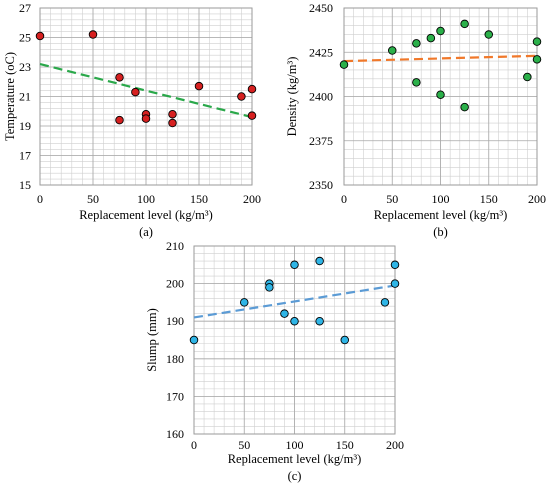 This screenshot has width=550, height=486. What do you see at coordinates (321, 97) in the screenshot?
I see `y-tick-label: 2400` at bounding box center [321, 97].